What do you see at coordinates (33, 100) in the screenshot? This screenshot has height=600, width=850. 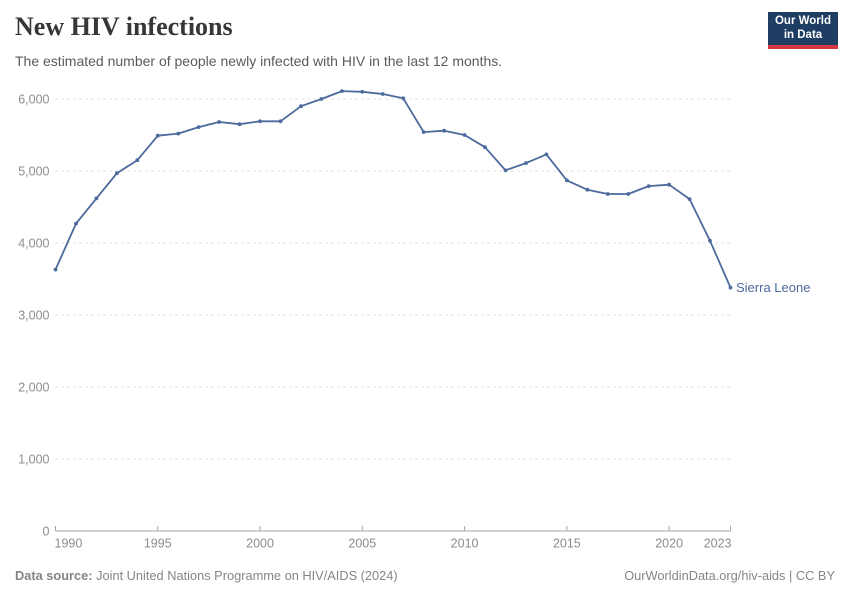 I see `y-tick-label: 6,000` at bounding box center [33, 100].